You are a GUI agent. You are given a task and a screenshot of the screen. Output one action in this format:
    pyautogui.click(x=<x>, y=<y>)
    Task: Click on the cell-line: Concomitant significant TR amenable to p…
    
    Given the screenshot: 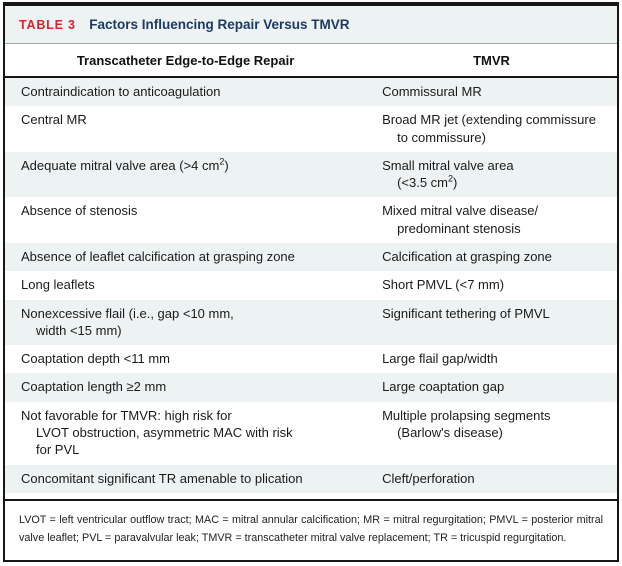 What is the action you would take?
    pyautogui.click(x=162, y=478)
    